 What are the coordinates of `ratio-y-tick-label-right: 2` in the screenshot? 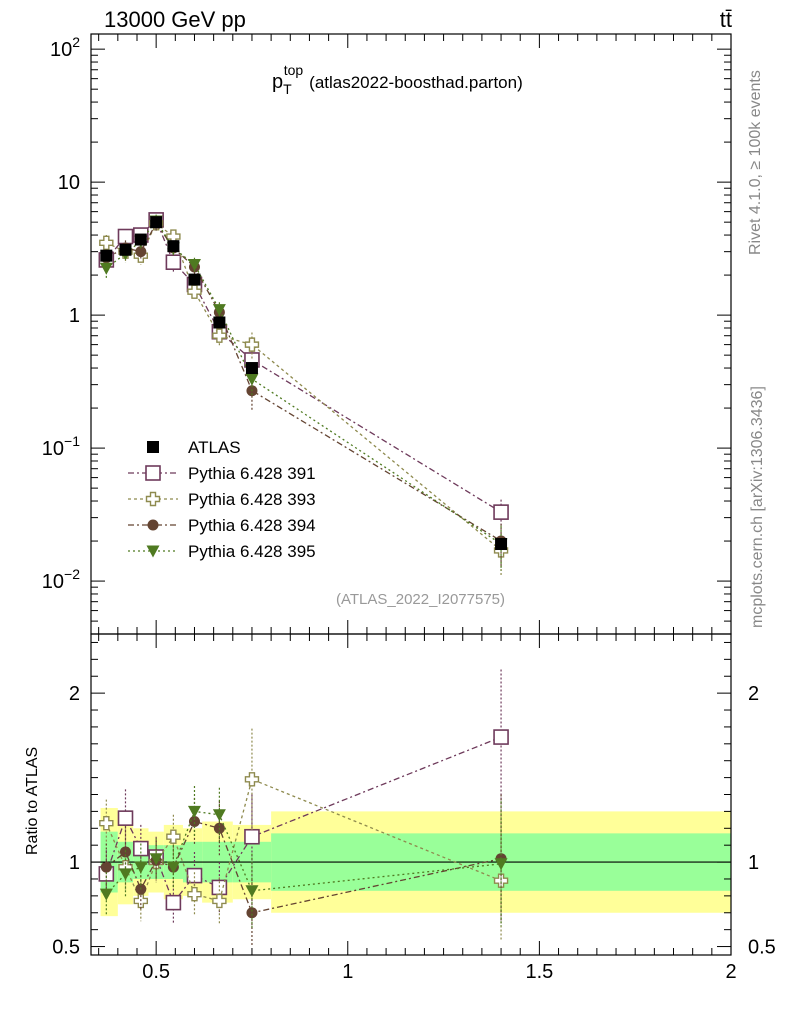 It's located at (753, 694).